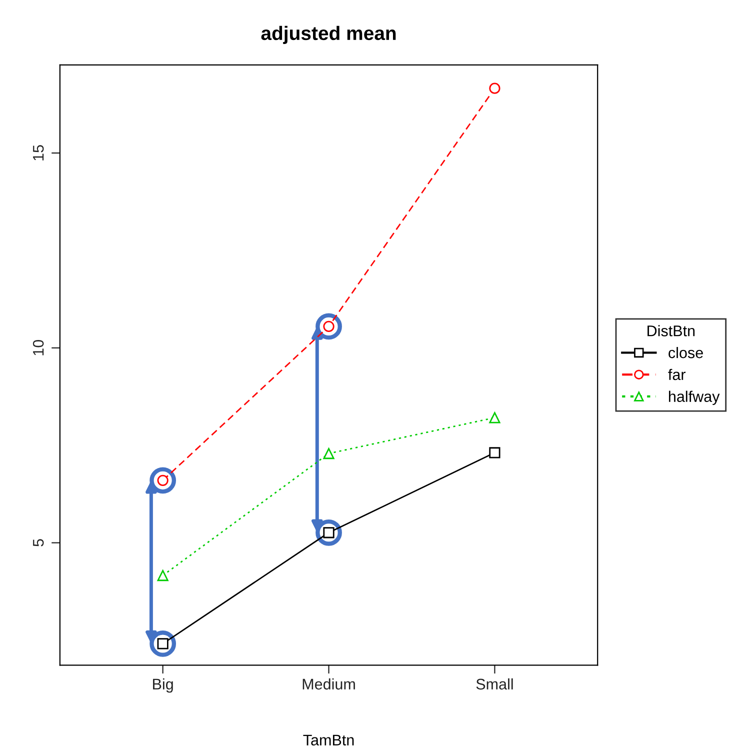 The image size is (731, 755). What do you see at coordinates (671, 330) in the screenshot?
I see `legend-title: DistBtn` at bounding box center [671, 330].